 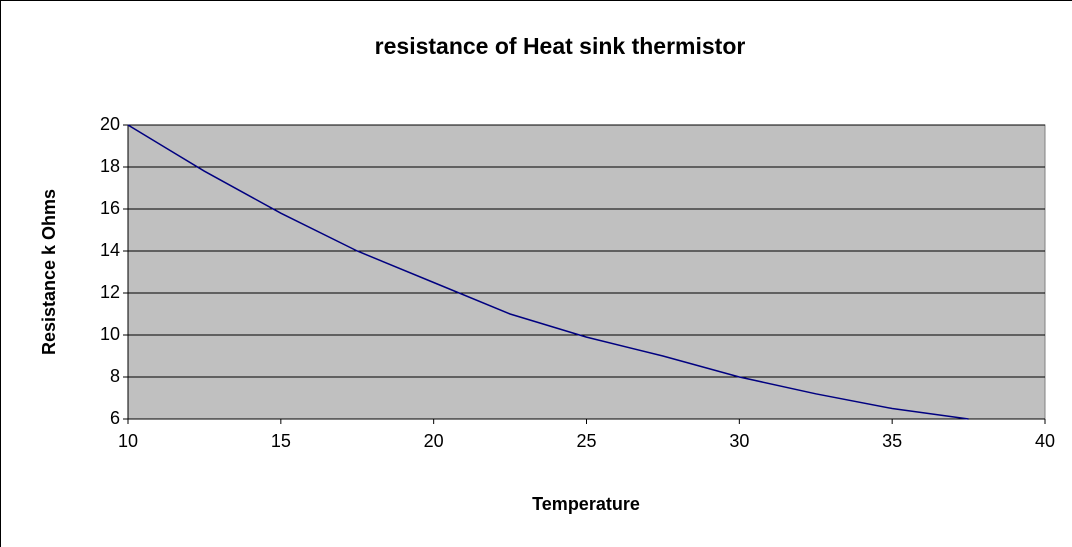 What do you see at coordinates (110, 166) in the screenshot?
I see `y-tick-label: 18` at bounding box center [110, 166].